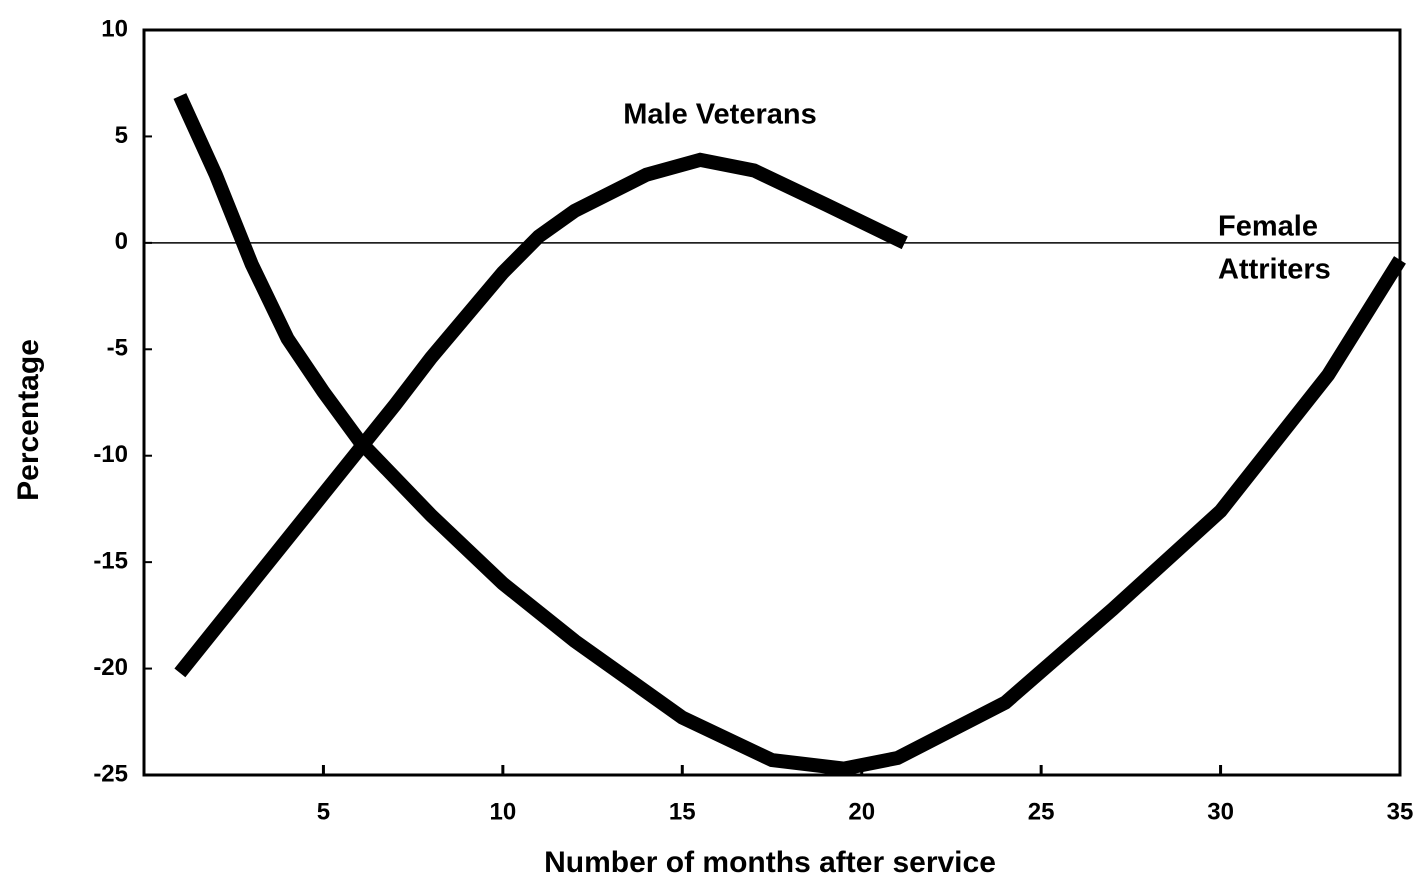 This screenshot has height=883, width=1417. I want to click on y-tick-label: 0, so click(121, 241).